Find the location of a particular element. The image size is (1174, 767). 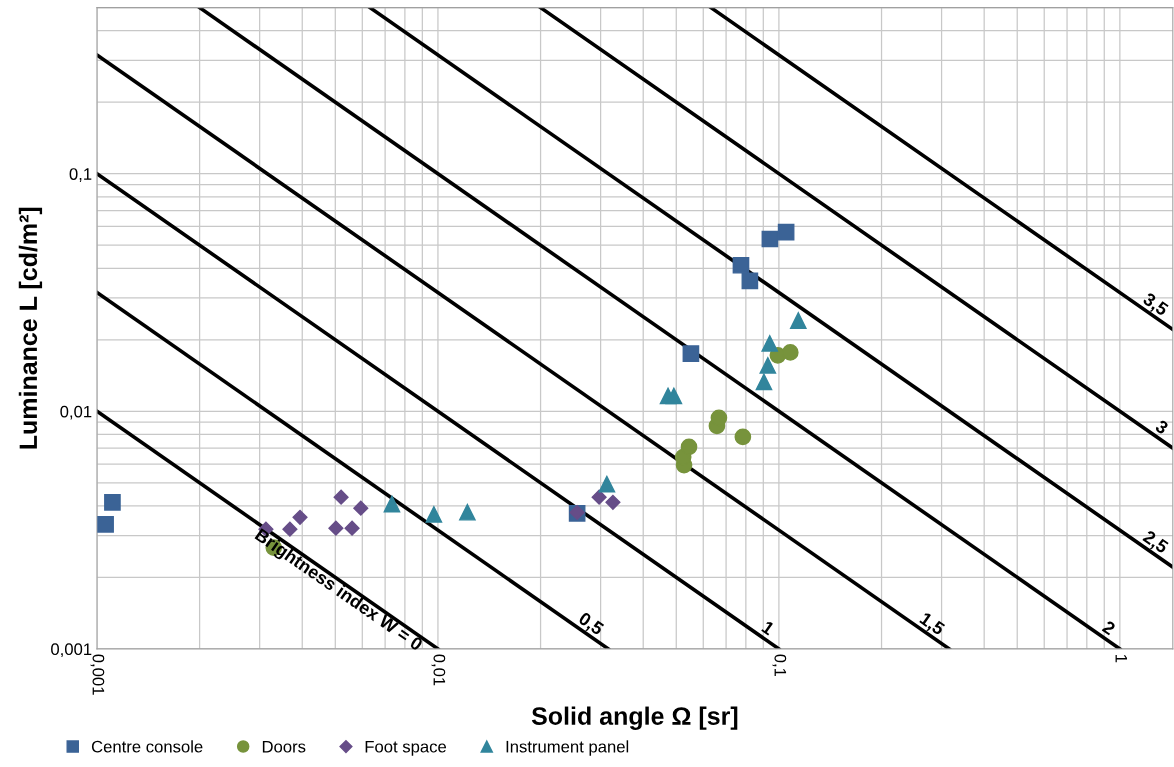

x-tick-label: 0,1 is located at coordinates (779, 665).